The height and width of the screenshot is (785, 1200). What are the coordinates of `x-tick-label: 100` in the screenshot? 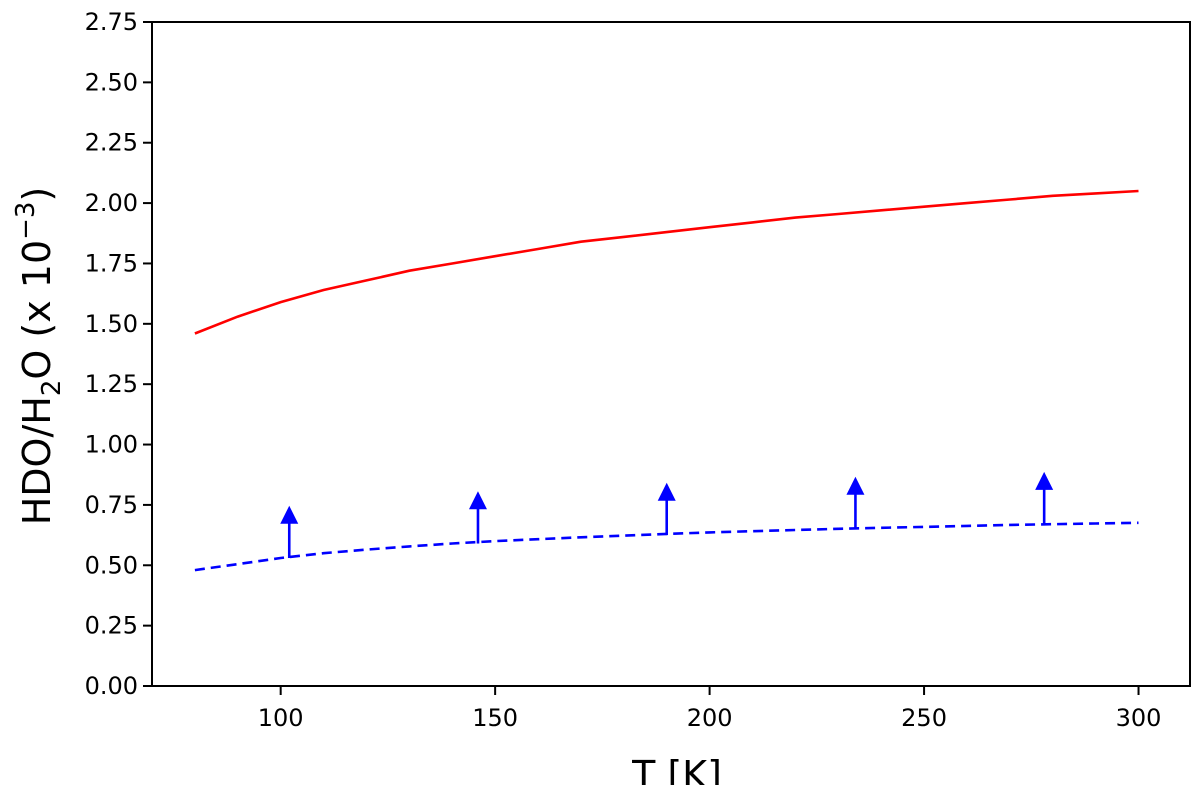 It's located at (281, 718).